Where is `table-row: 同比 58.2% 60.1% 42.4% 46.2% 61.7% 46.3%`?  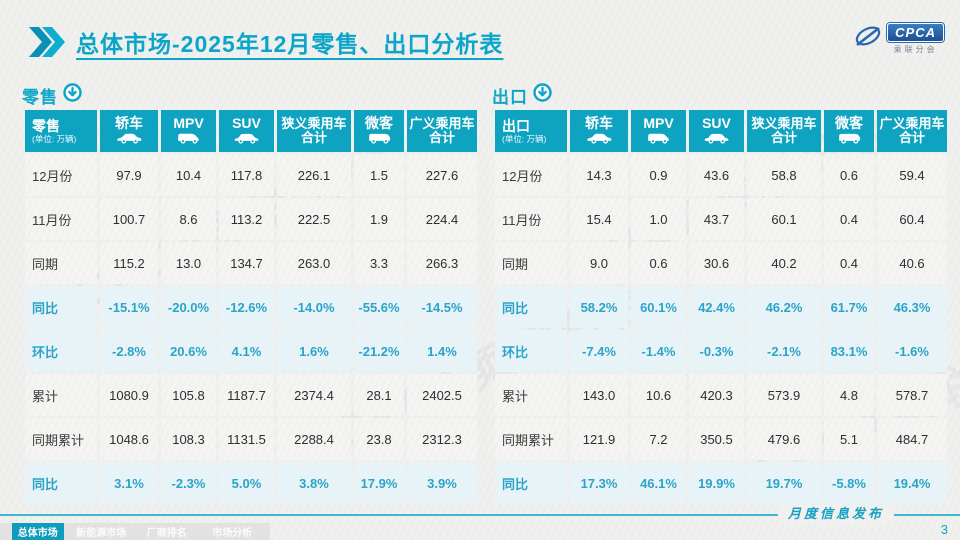 table-row: 同比 58.2% 60.1% 42.4% 46.2% 61.7% 46.3% is located at coordinates (721, 307).